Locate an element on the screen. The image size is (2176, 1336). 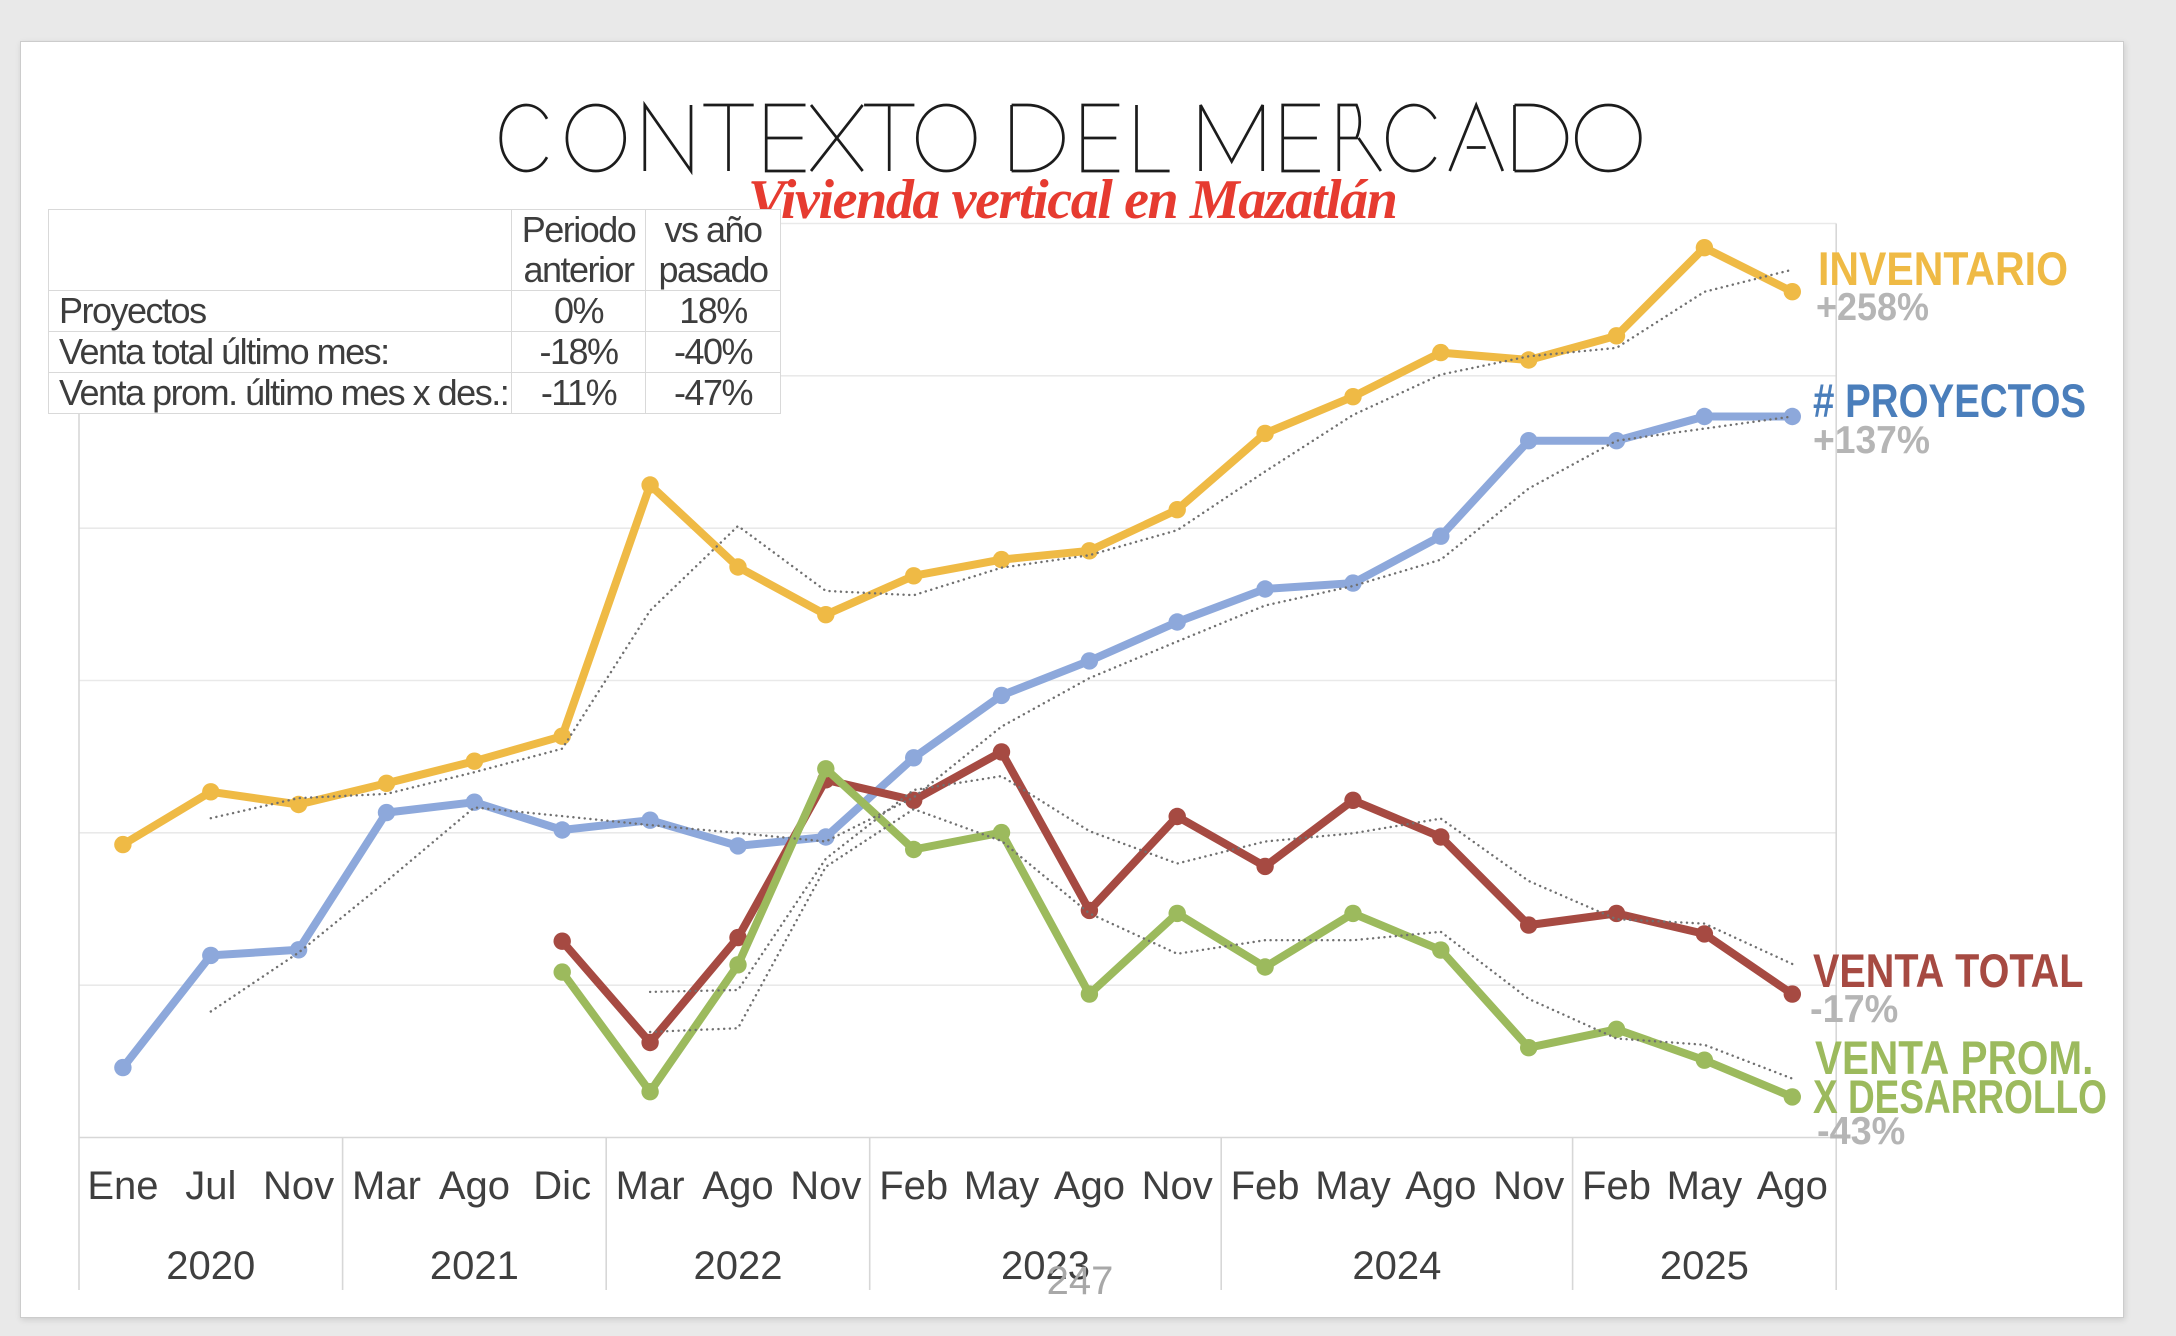
svg-text: 2025 is located at coordinates (1704, 1266).